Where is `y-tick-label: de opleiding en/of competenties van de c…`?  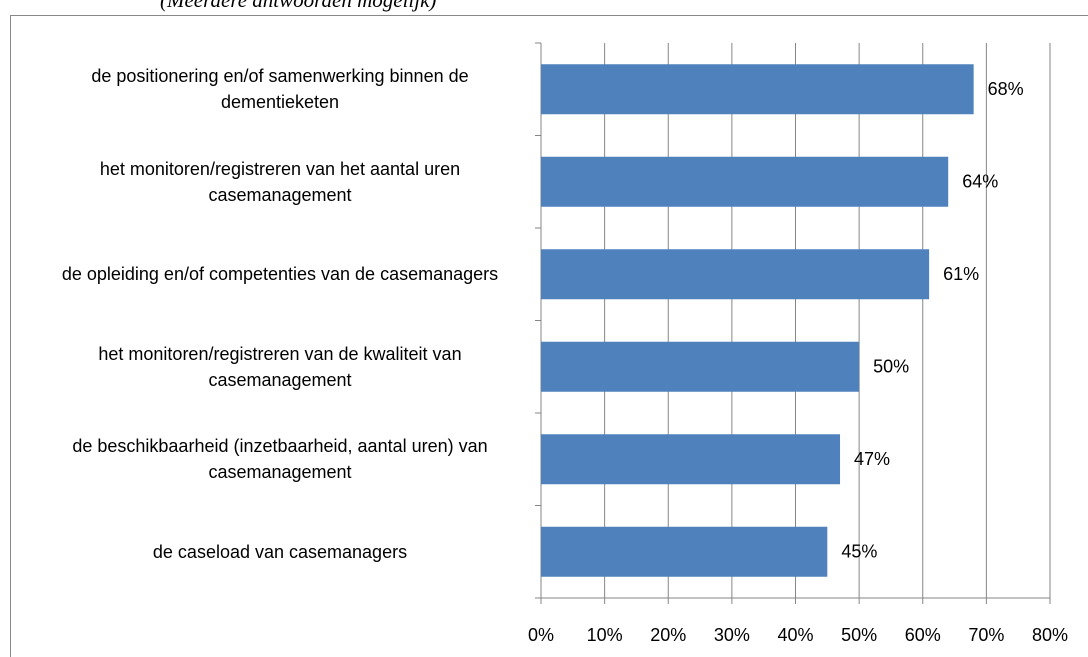 y-tick-label: de opleiding en/of competenties van de c… is located at coordinates (280, 274).